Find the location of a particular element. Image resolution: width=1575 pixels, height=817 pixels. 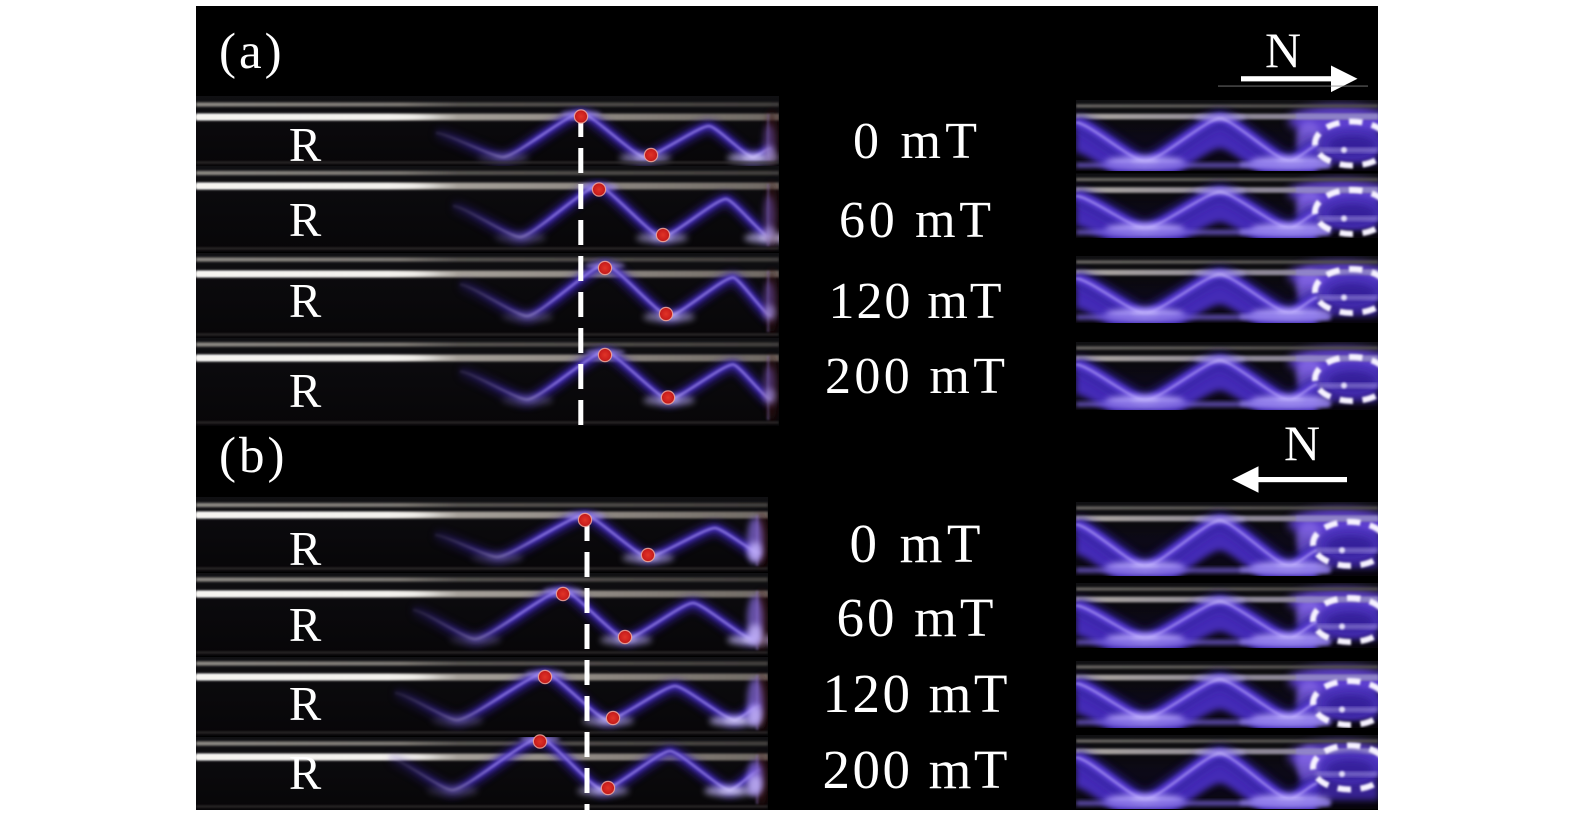

svg-text: (b) is located at coordinates (253, 456).